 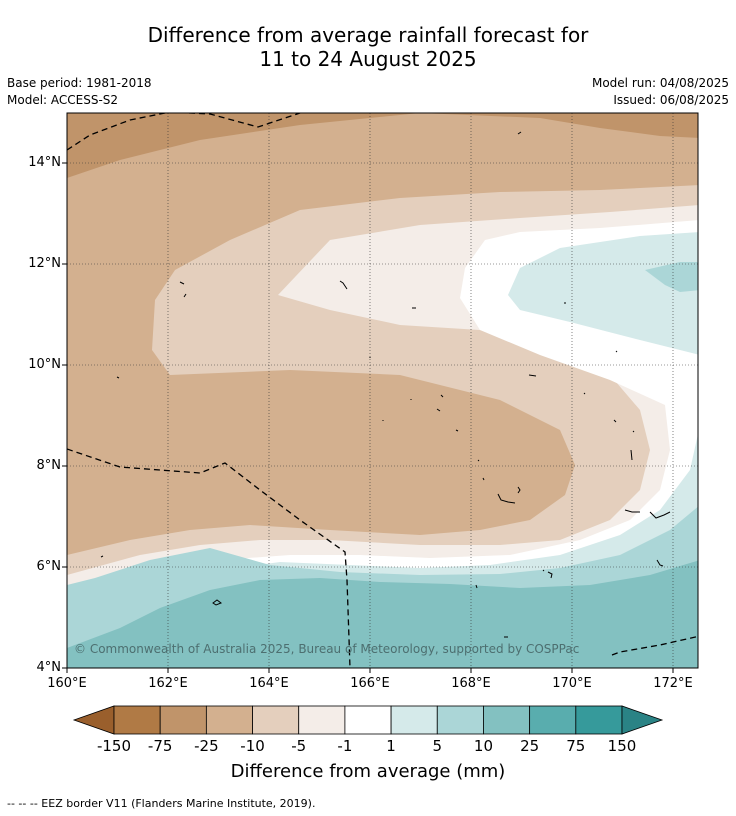 What do you see at coordinates (391, 746) in the screenshot?
I see `colorbar-tick-label: 1` at bounding box center [391, 746].